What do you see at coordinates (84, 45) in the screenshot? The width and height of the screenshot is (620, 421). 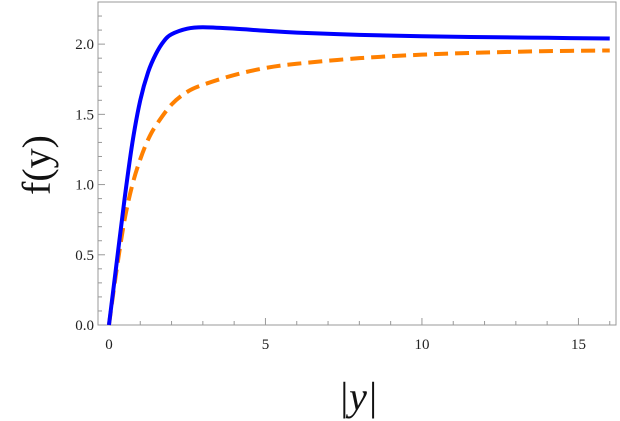 I see `y-tick-label: 2.0` at bounding box center [84, 45].